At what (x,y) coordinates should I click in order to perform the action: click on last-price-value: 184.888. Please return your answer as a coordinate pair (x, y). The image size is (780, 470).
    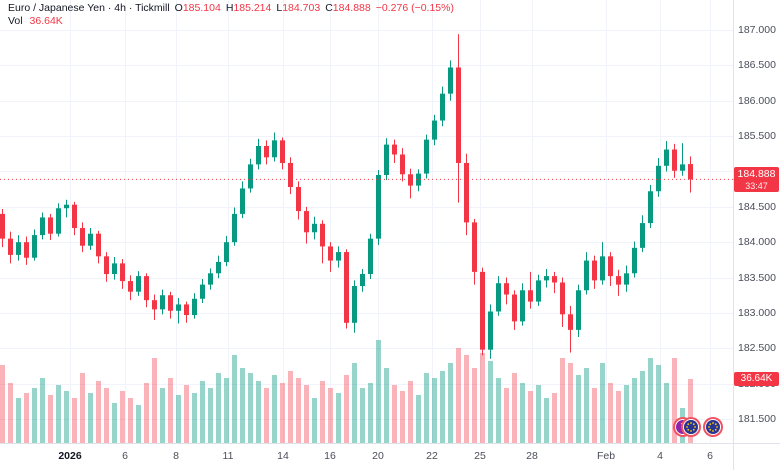
    Looking at the image, I should click on (756, 174).